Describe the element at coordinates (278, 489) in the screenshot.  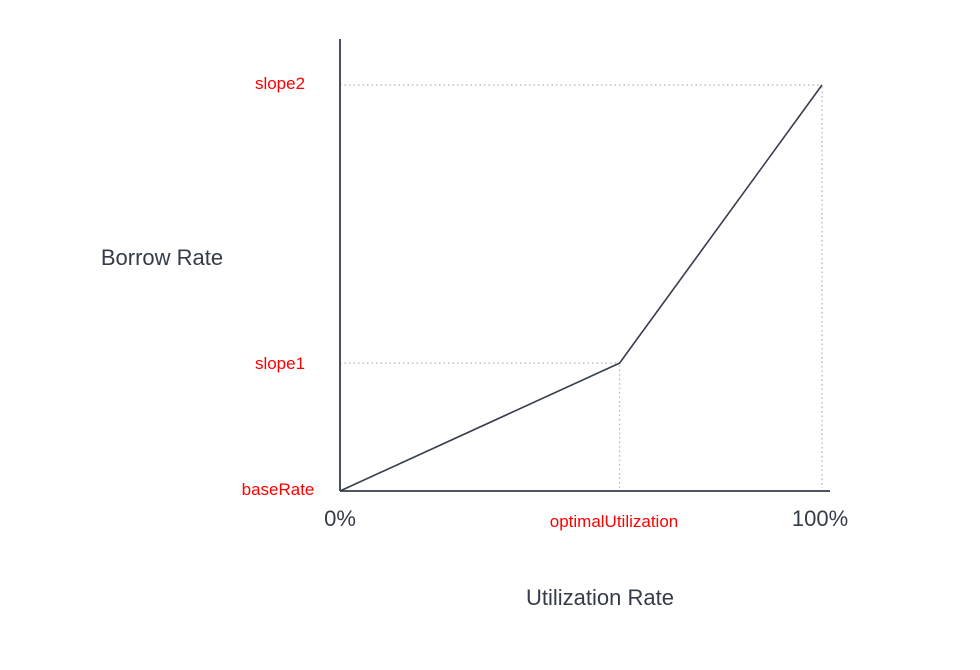
I see `y-tick-label-baserate: baseRate` at that location.